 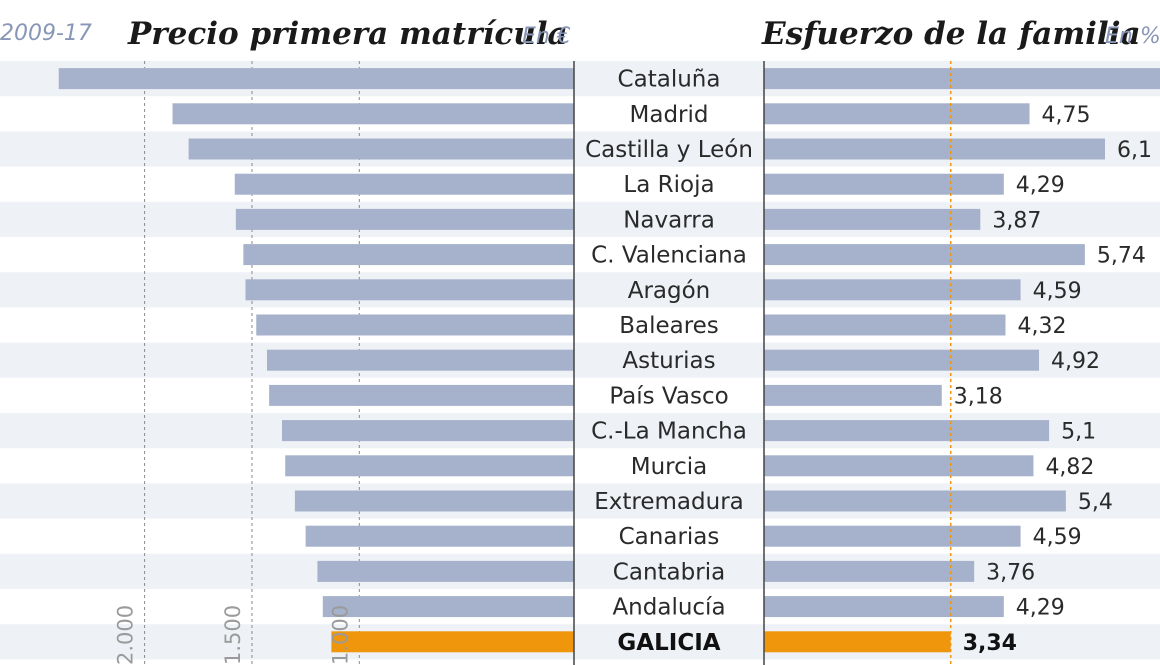 What do you see at coordinates (669, 150) in the screenshot?
I see `region-label: Castilla y León` at bounding box center [669, 150].